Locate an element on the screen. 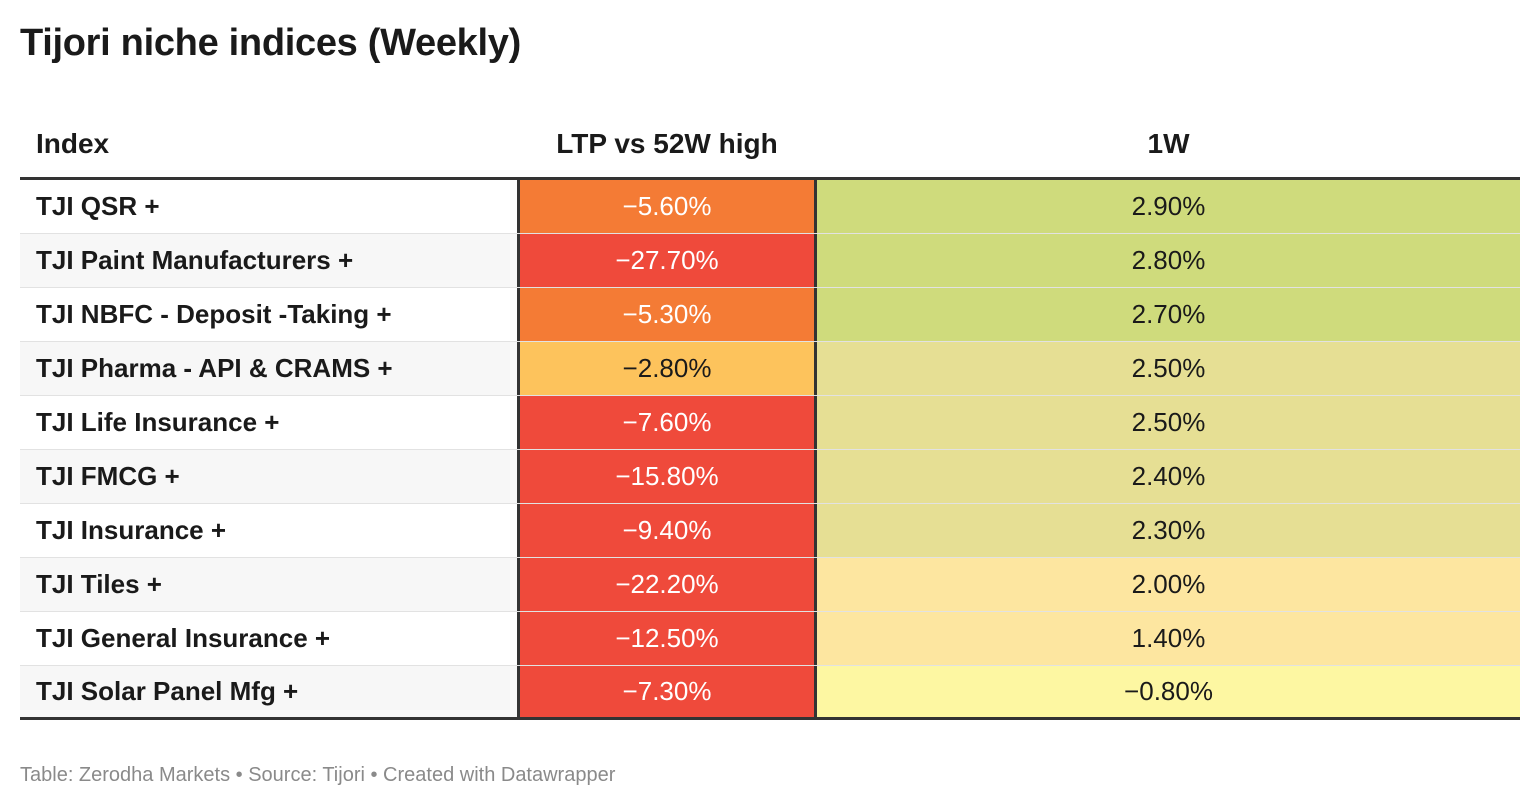  ltp-vs-52w-high-cell: −5.30% is located at coordinates (667, 314).